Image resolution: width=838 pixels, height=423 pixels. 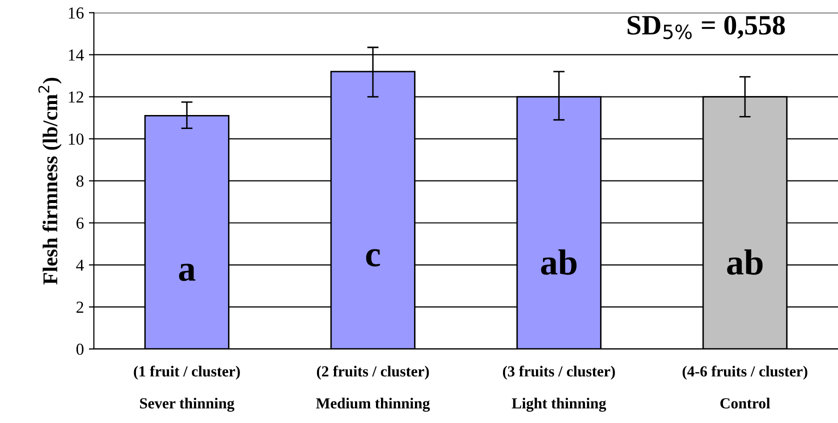 I want to click on y-axis-title: Flesh firmness (lb/cm$^{2}$), so click(x=50, y=181).